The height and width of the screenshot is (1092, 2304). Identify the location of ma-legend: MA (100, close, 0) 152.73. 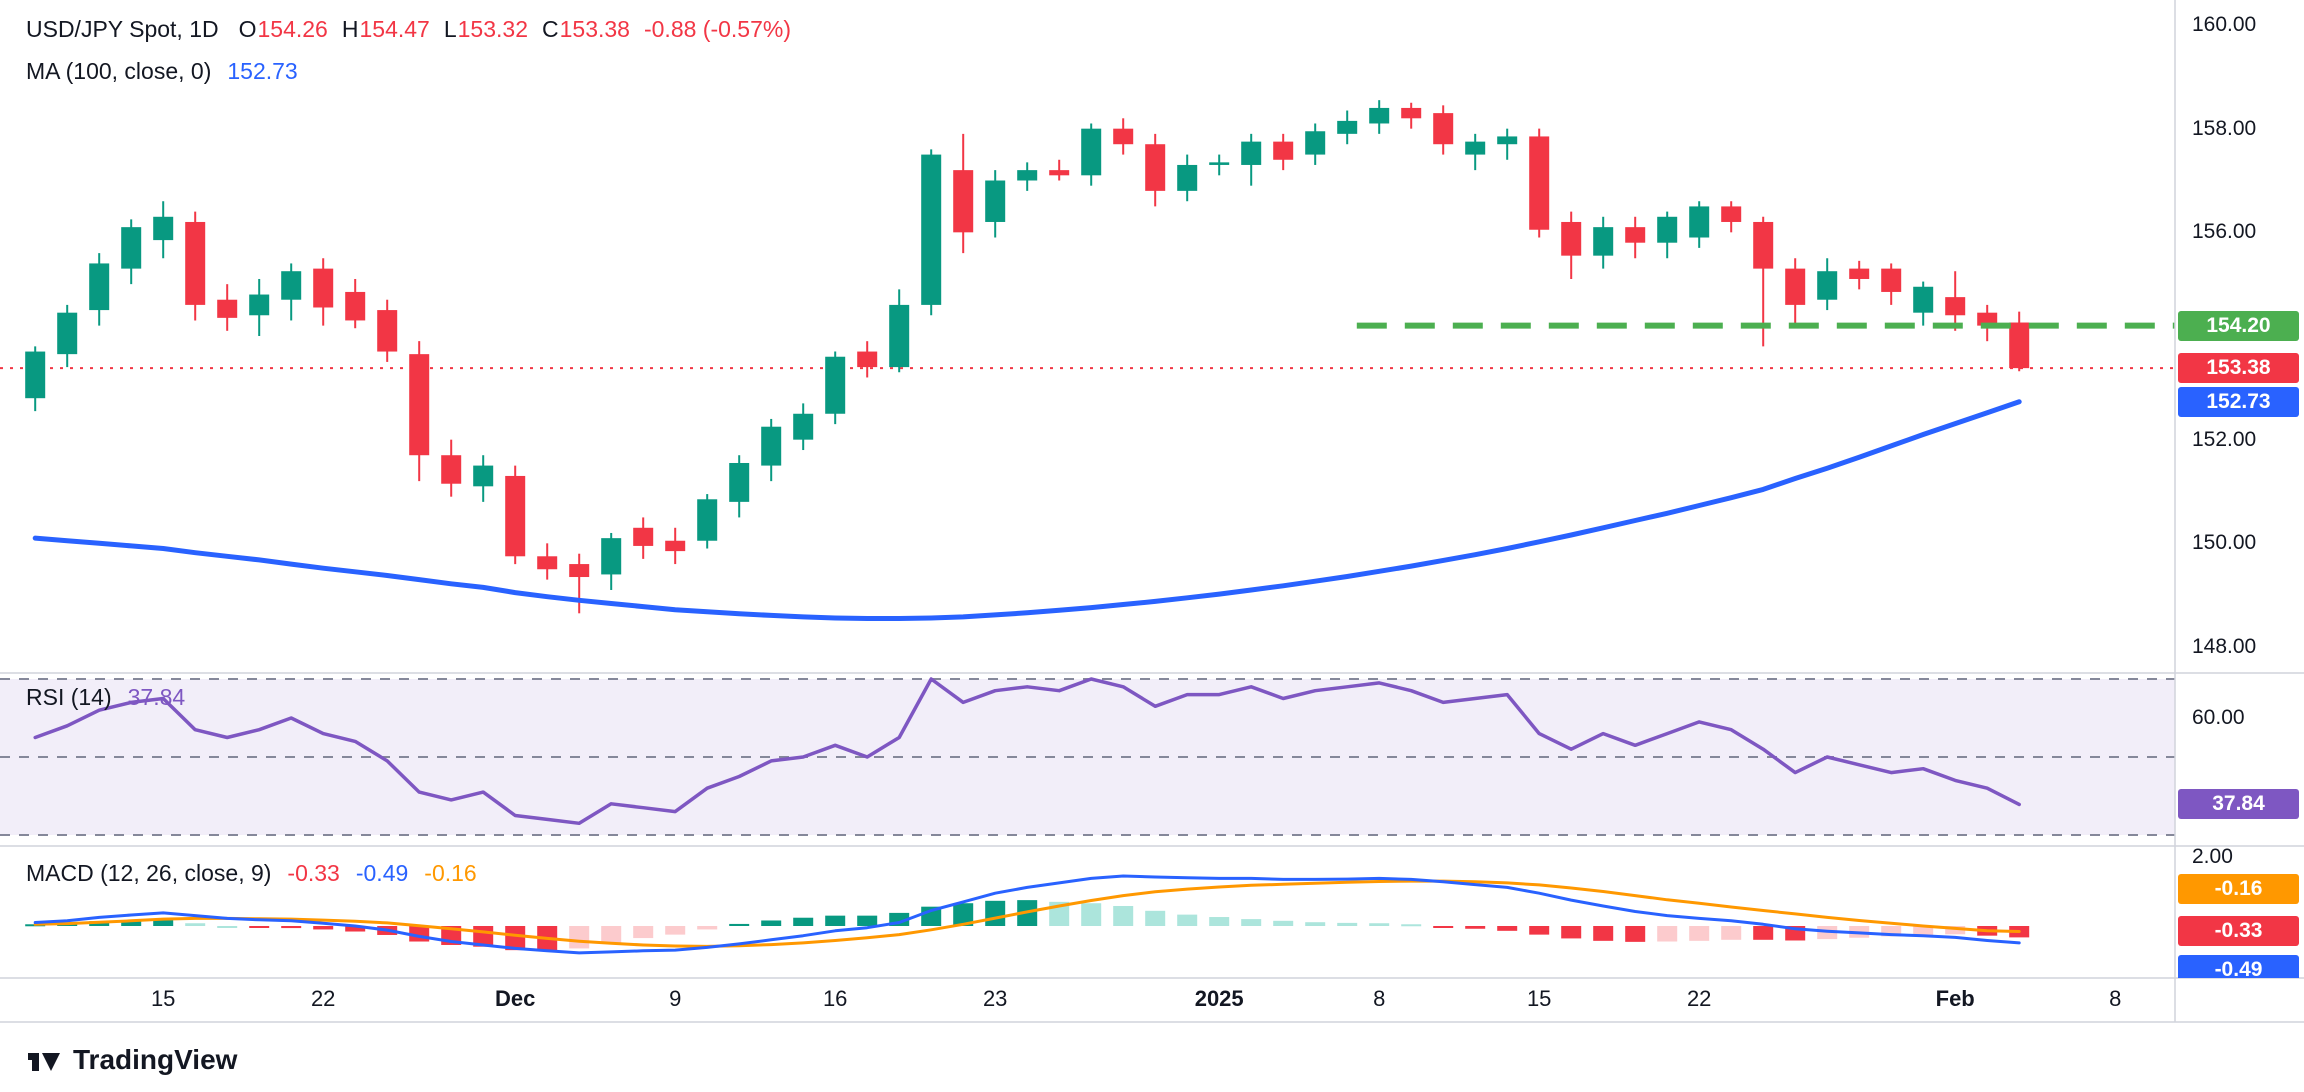
(162, 71).